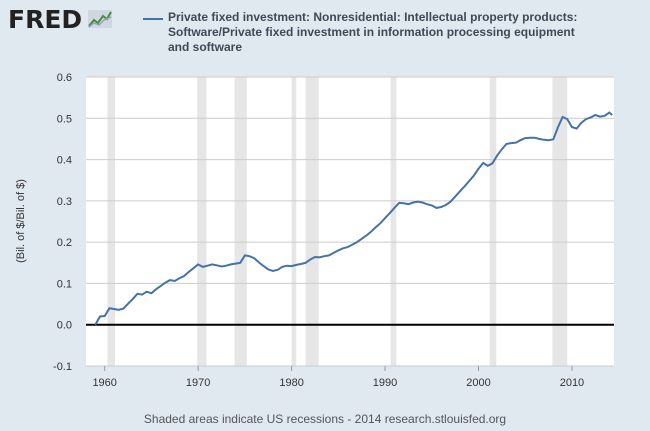  I want to click on y-tick-label: 0.4, so click(64, 161).